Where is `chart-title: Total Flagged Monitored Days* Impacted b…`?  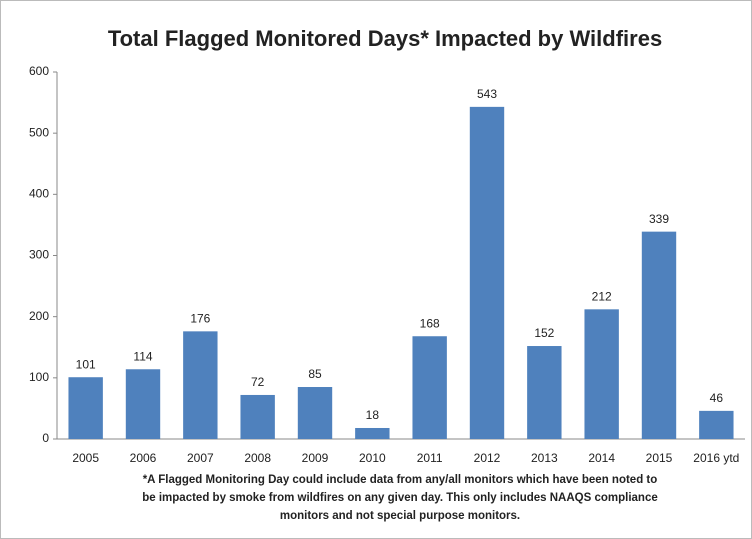 chart-title: Total Flagged Monitored Days* Impacted b… is located at coordinates (385, 38).